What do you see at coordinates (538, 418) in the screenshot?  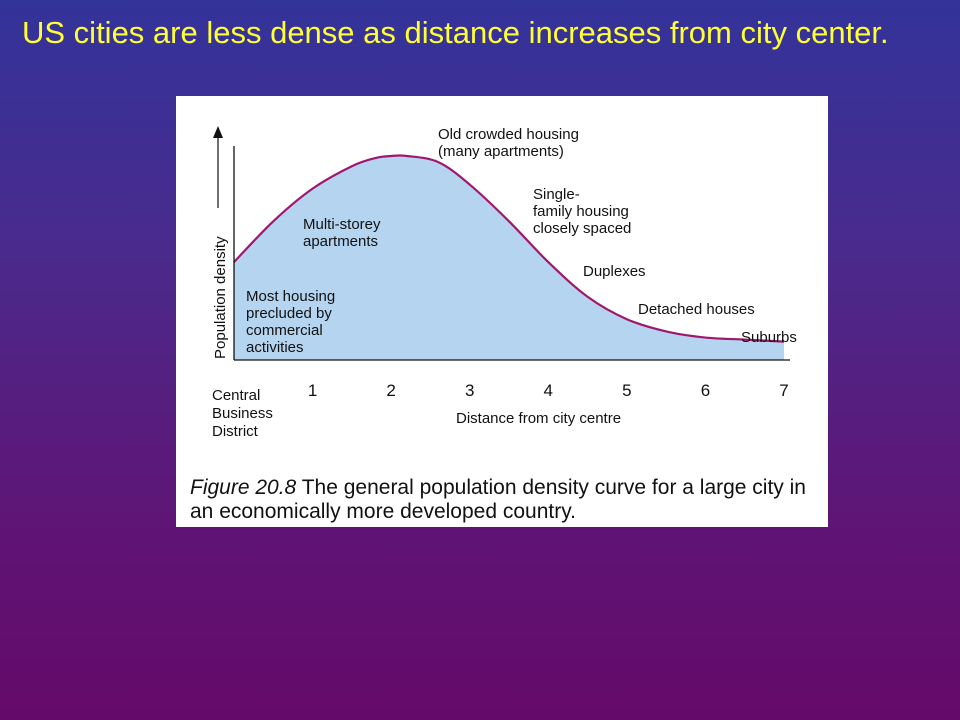 I see `x-axis-label: Distance from city centre` at bounding box center [538, 418].